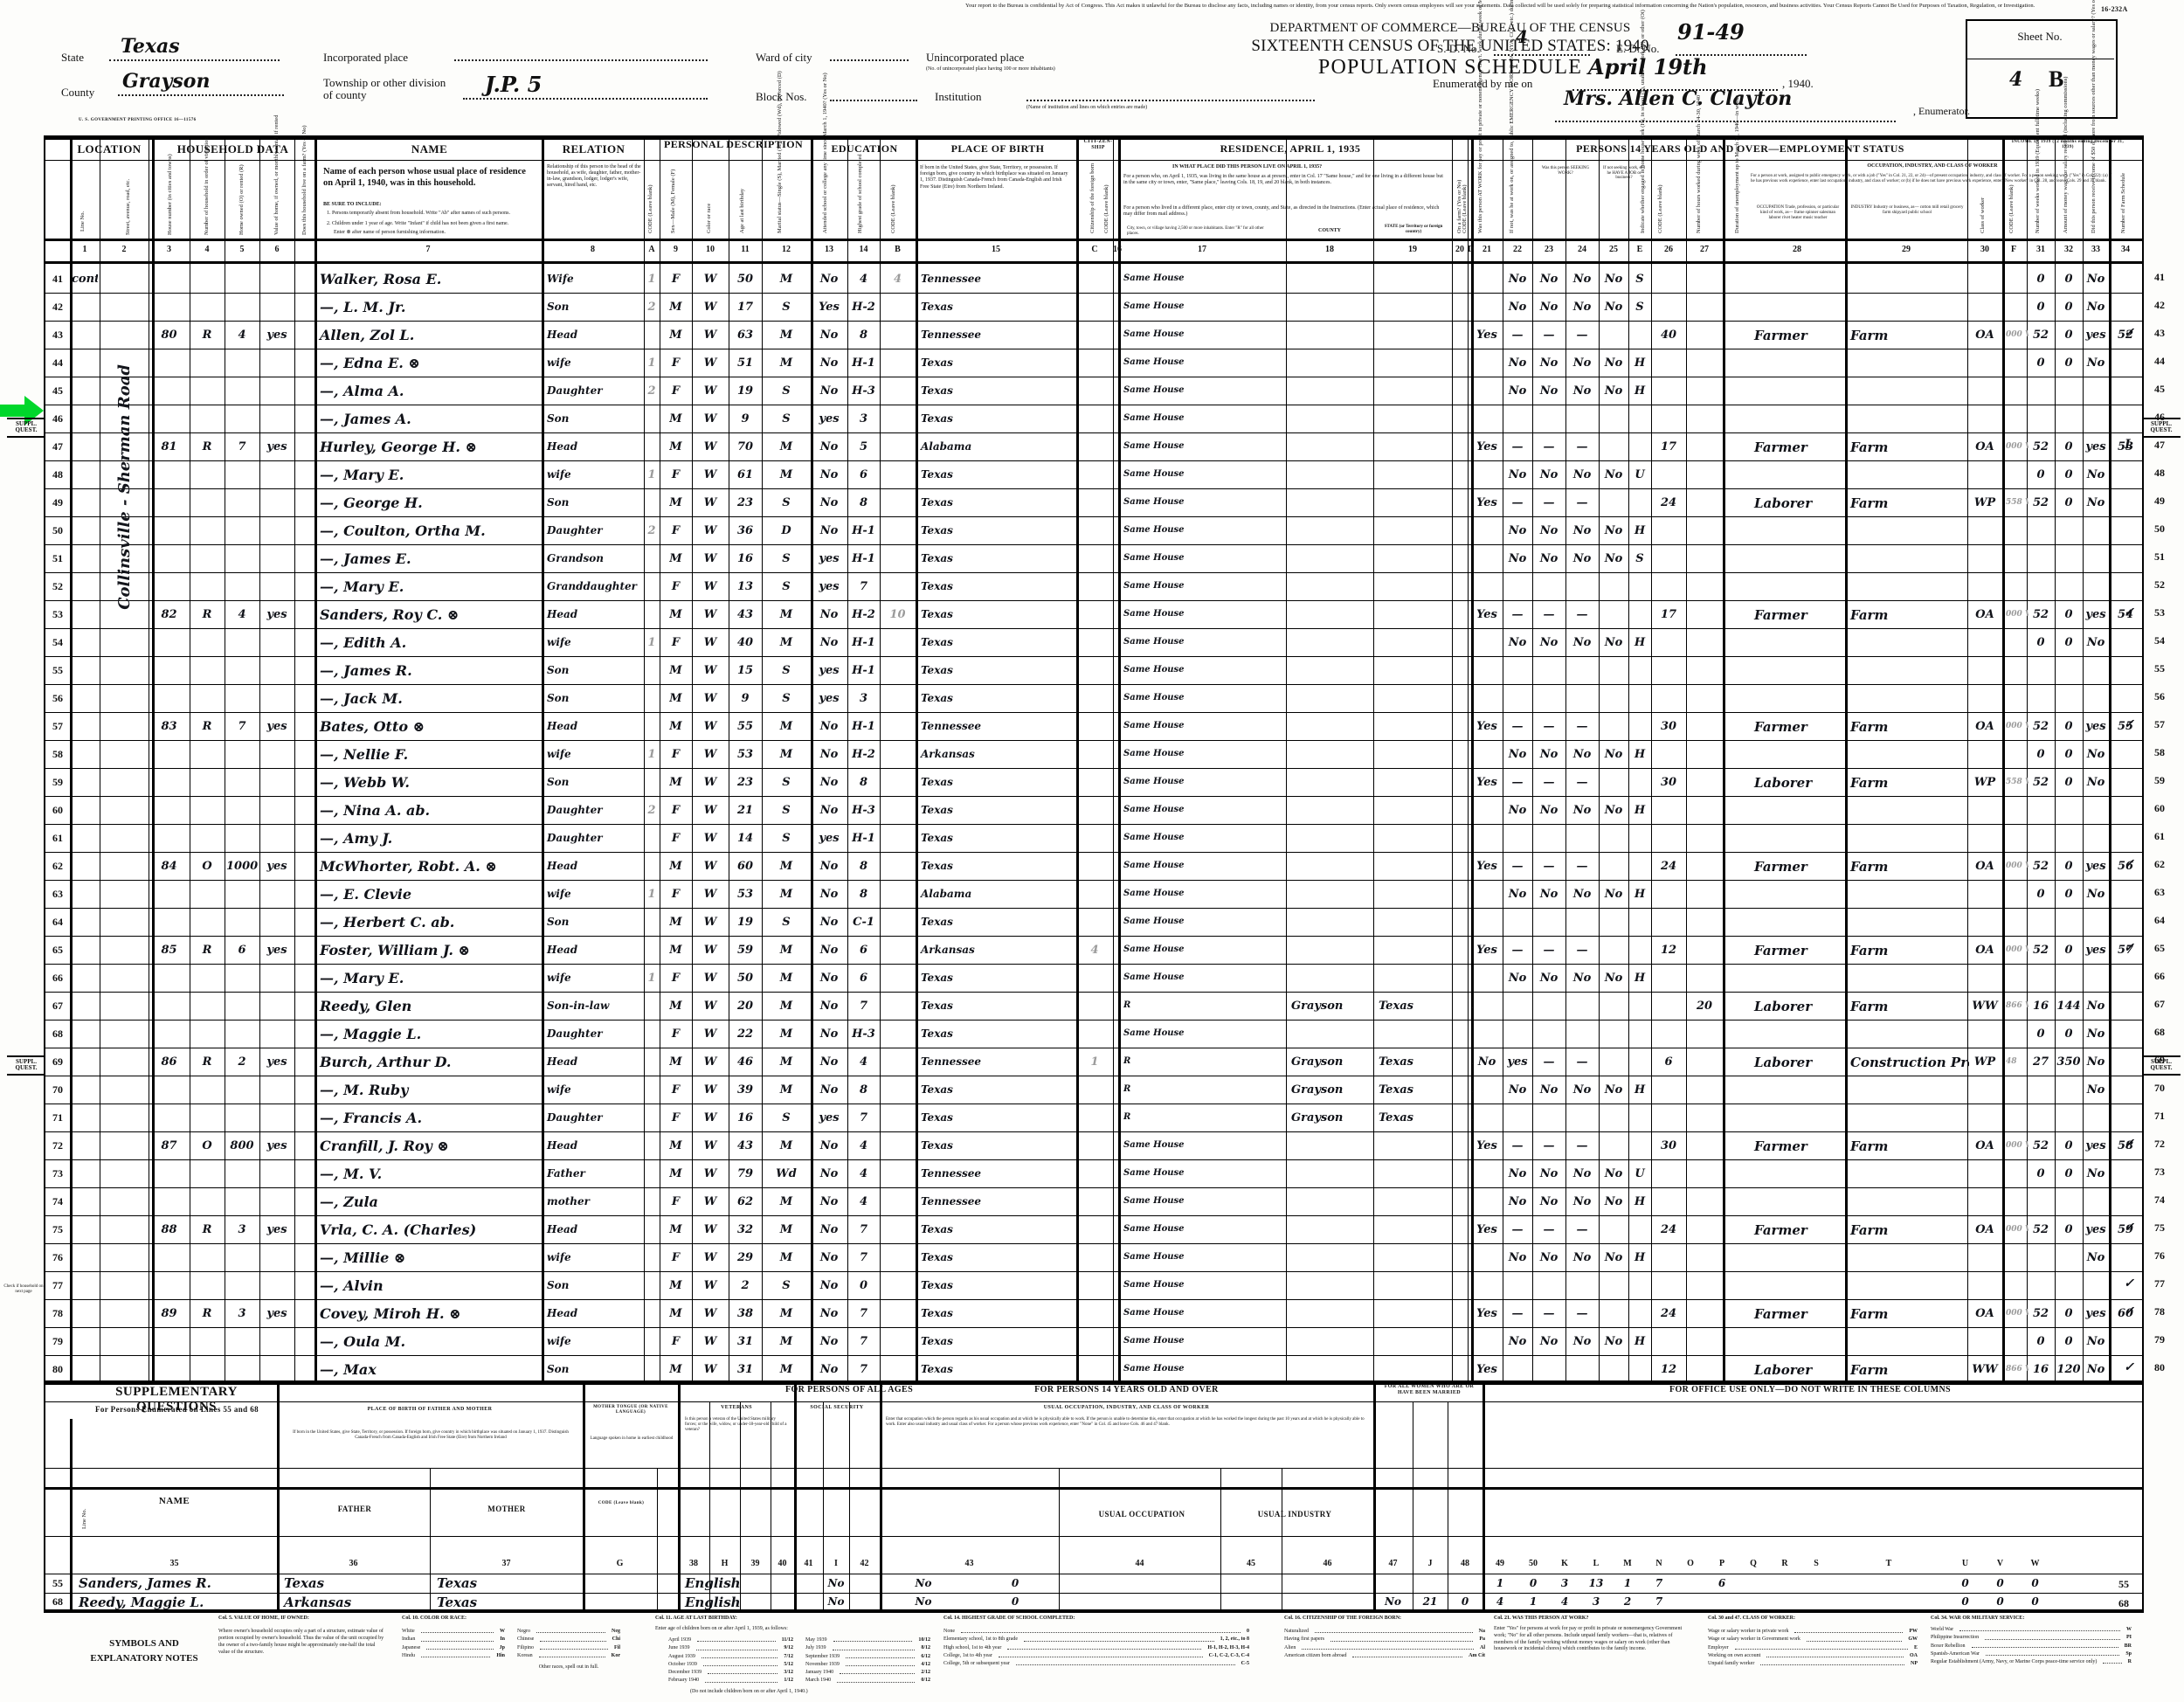  I want to click on supp-cell-l-row-55: 0, so click(1533, 1582).